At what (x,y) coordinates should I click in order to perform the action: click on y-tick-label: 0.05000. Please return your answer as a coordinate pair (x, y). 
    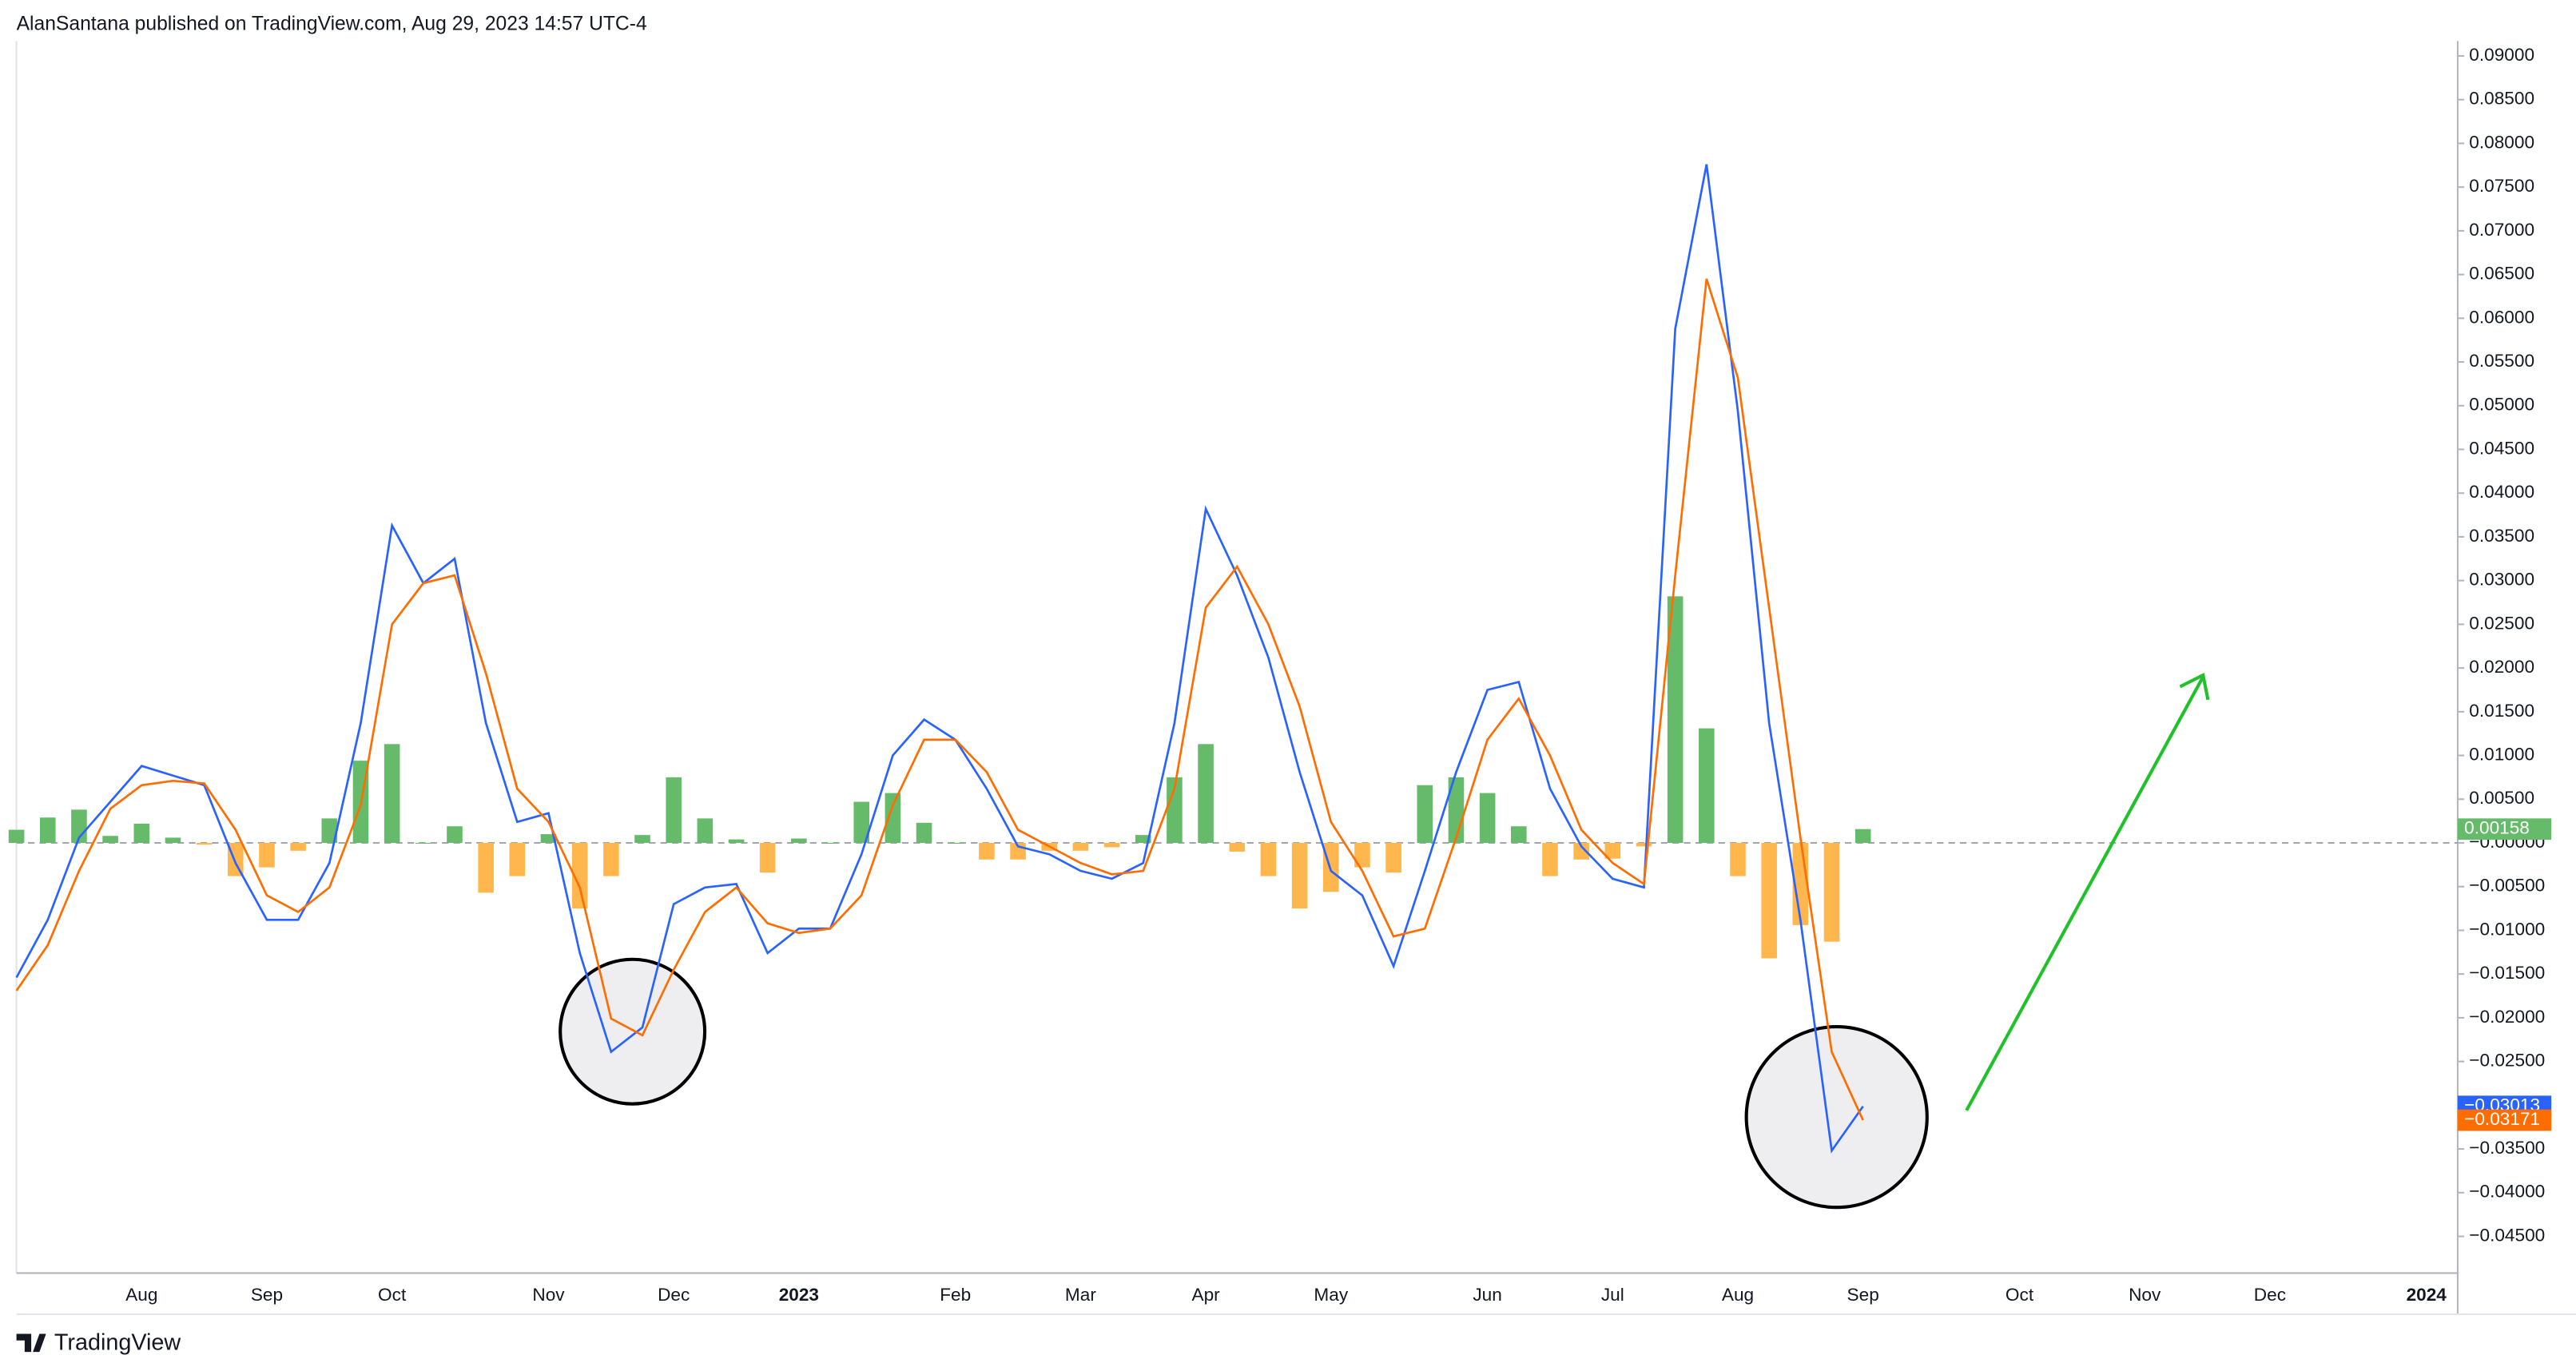
    Looking at the image, I should click on (2501, 405).